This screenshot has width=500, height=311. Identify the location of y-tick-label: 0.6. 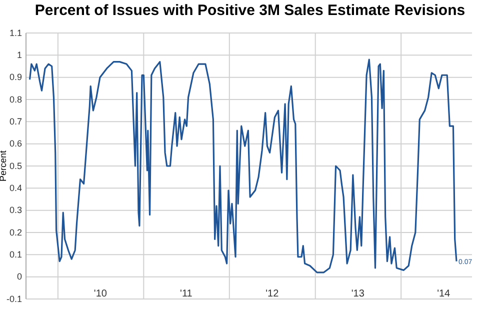
(15, 143).